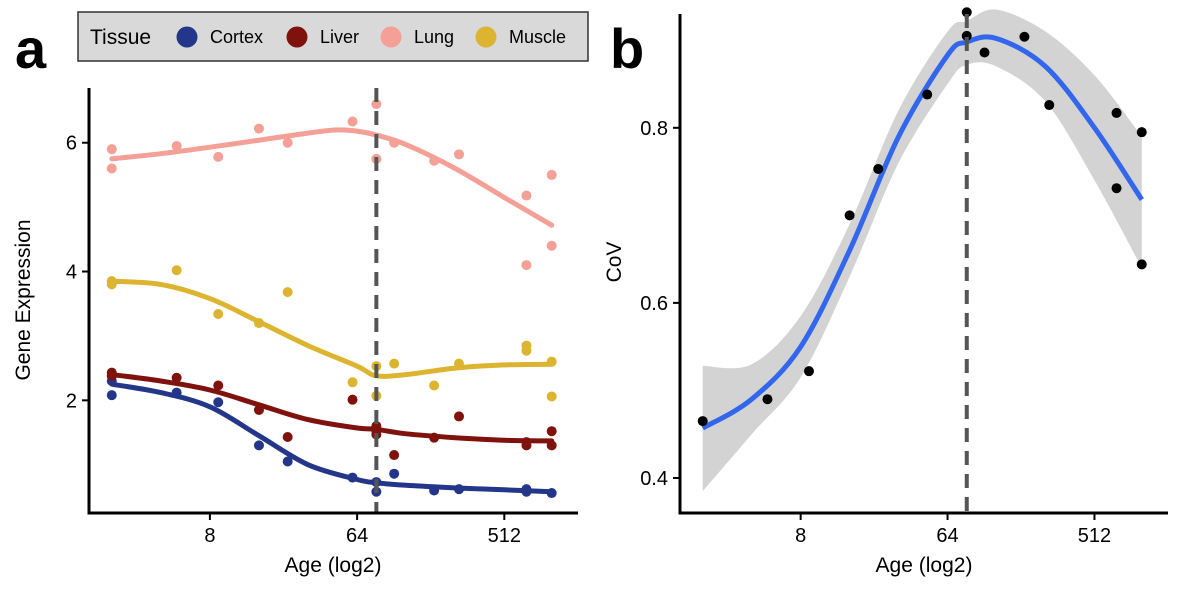  I want to click on smooth-line-liver, so click(332, 408).